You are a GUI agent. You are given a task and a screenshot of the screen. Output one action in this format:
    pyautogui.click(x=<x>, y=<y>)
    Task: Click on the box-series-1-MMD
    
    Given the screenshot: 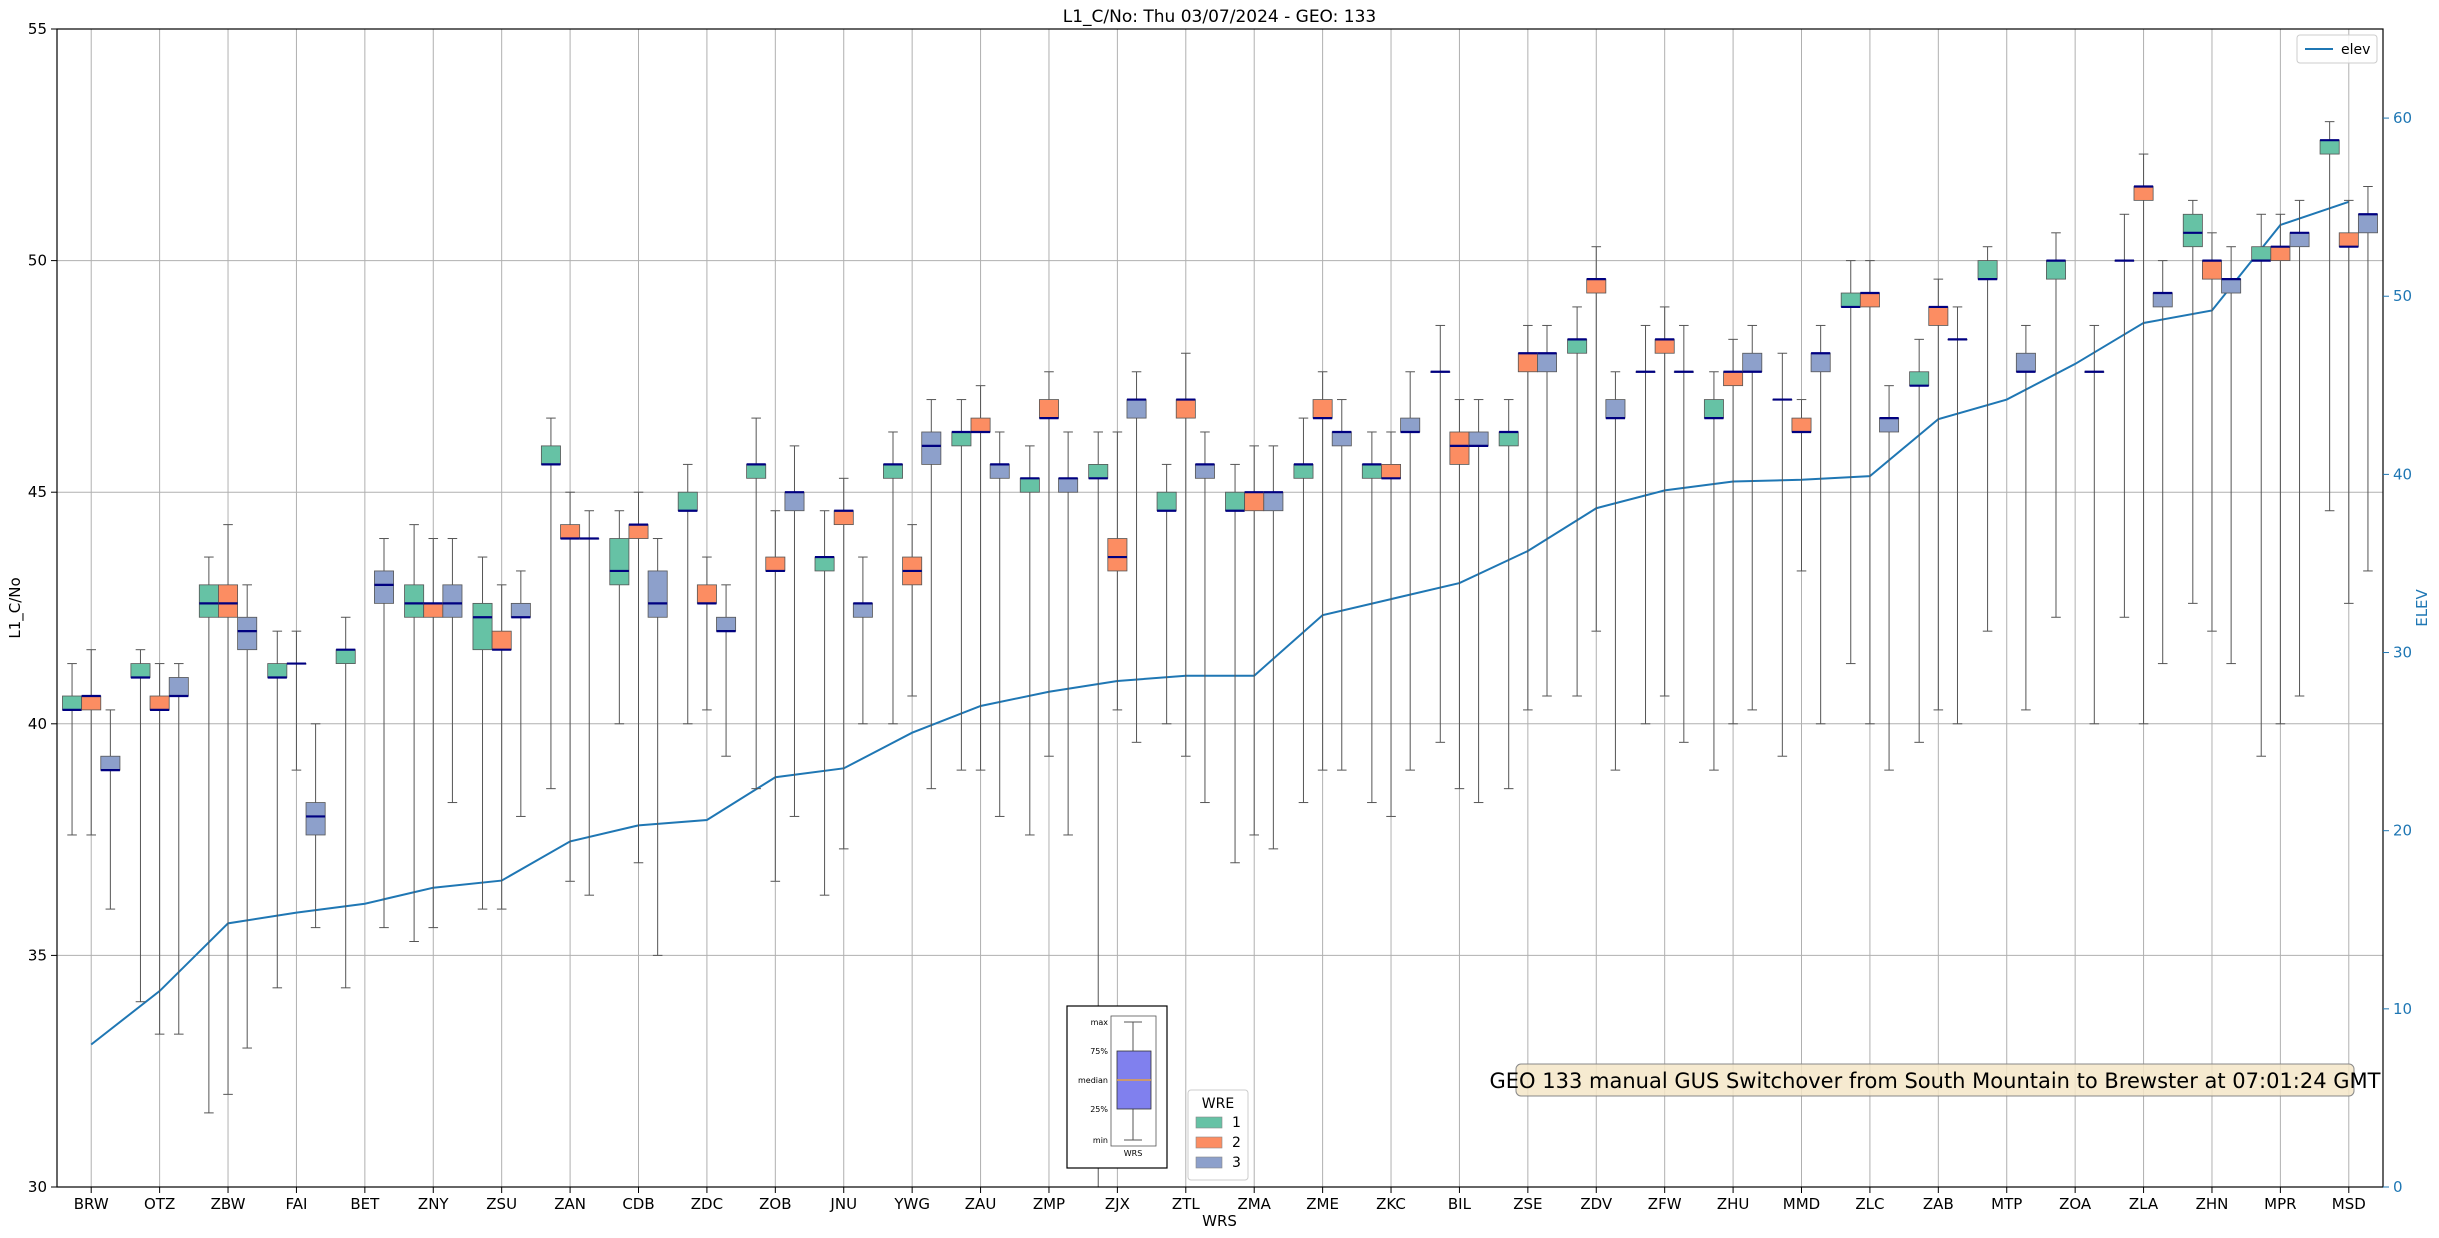 What is the action you would take?
    pyautogui.click(x=1782, y=554)
    